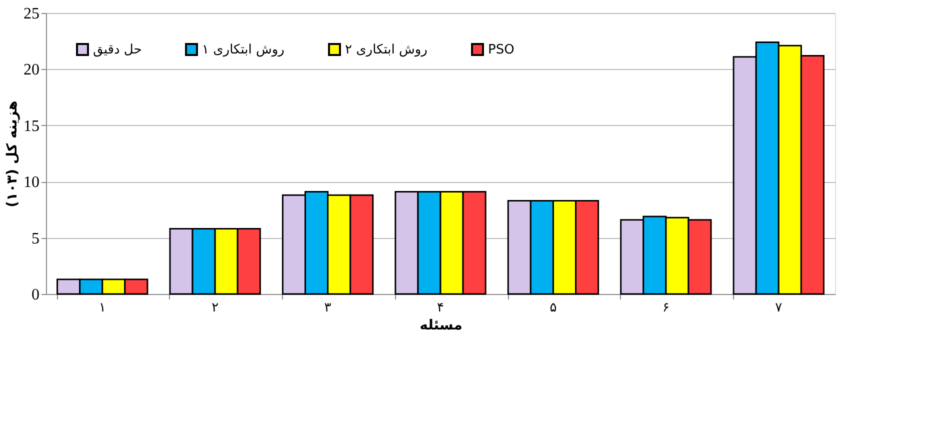 This screenshot has height=429, width=927. Describe the element at coordinates (36, 295) in the screenshot. I see `y-tick-label: 0` at that location.